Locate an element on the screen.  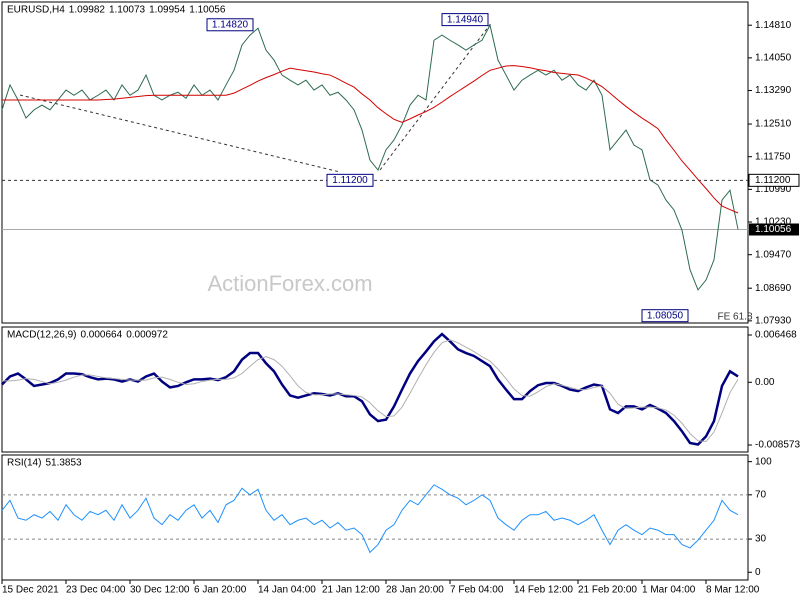
y-tick-label: 1.14810 is located at coordinates (773, 25).